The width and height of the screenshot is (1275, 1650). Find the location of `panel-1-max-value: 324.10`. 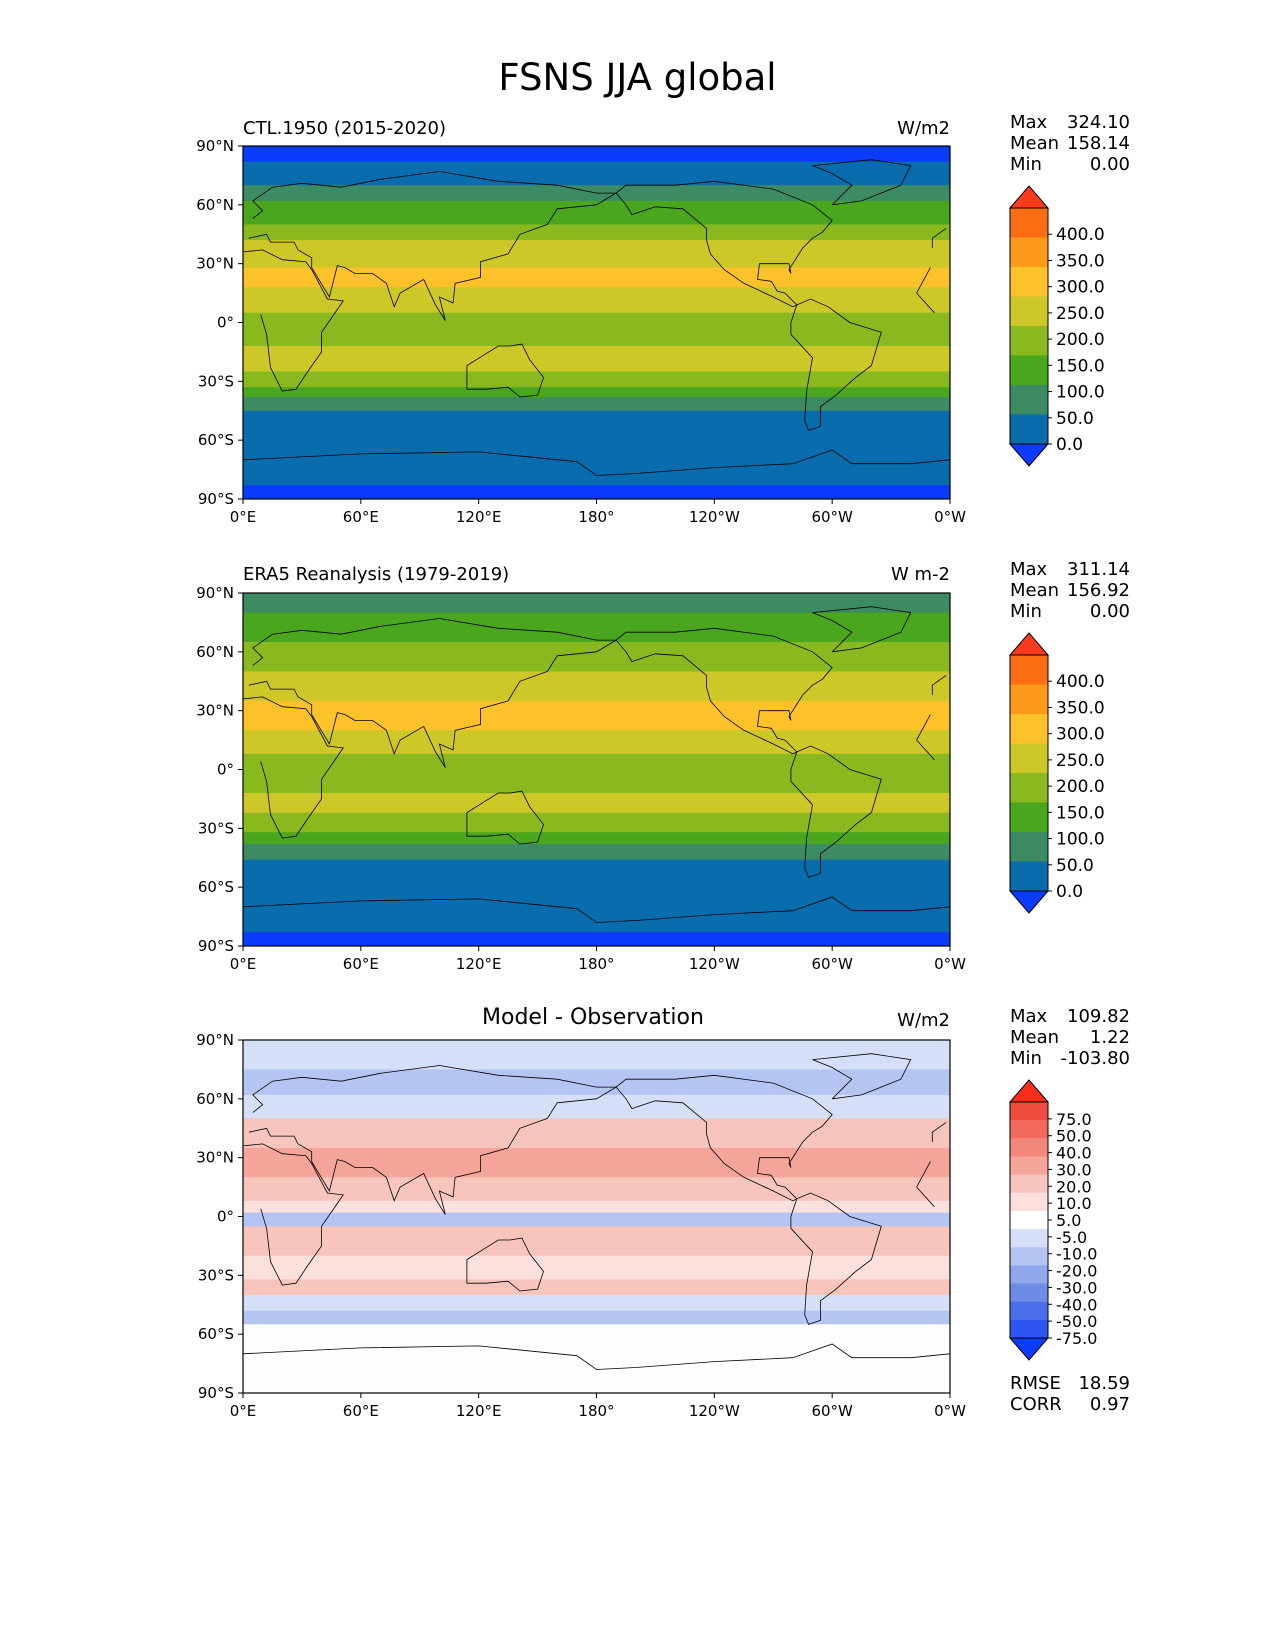

panel-1-max-value: 324.10 is located at coordinates (1098, 122).